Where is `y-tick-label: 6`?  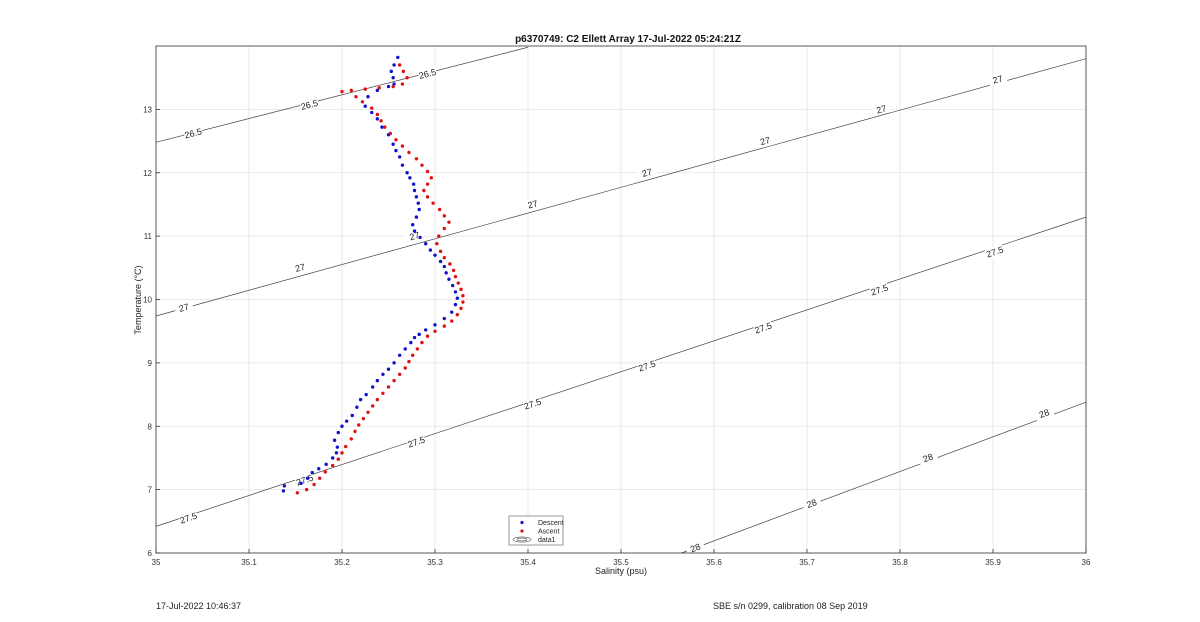 y-tick-label: 6 is located at coordinates (150, 553).